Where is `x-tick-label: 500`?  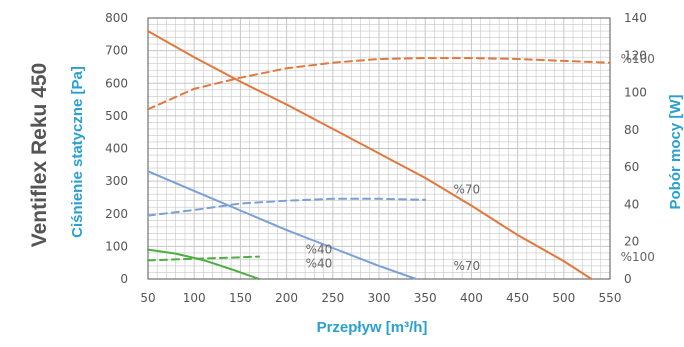
x-tick-label: 500 is located at coordinates (563, 298).